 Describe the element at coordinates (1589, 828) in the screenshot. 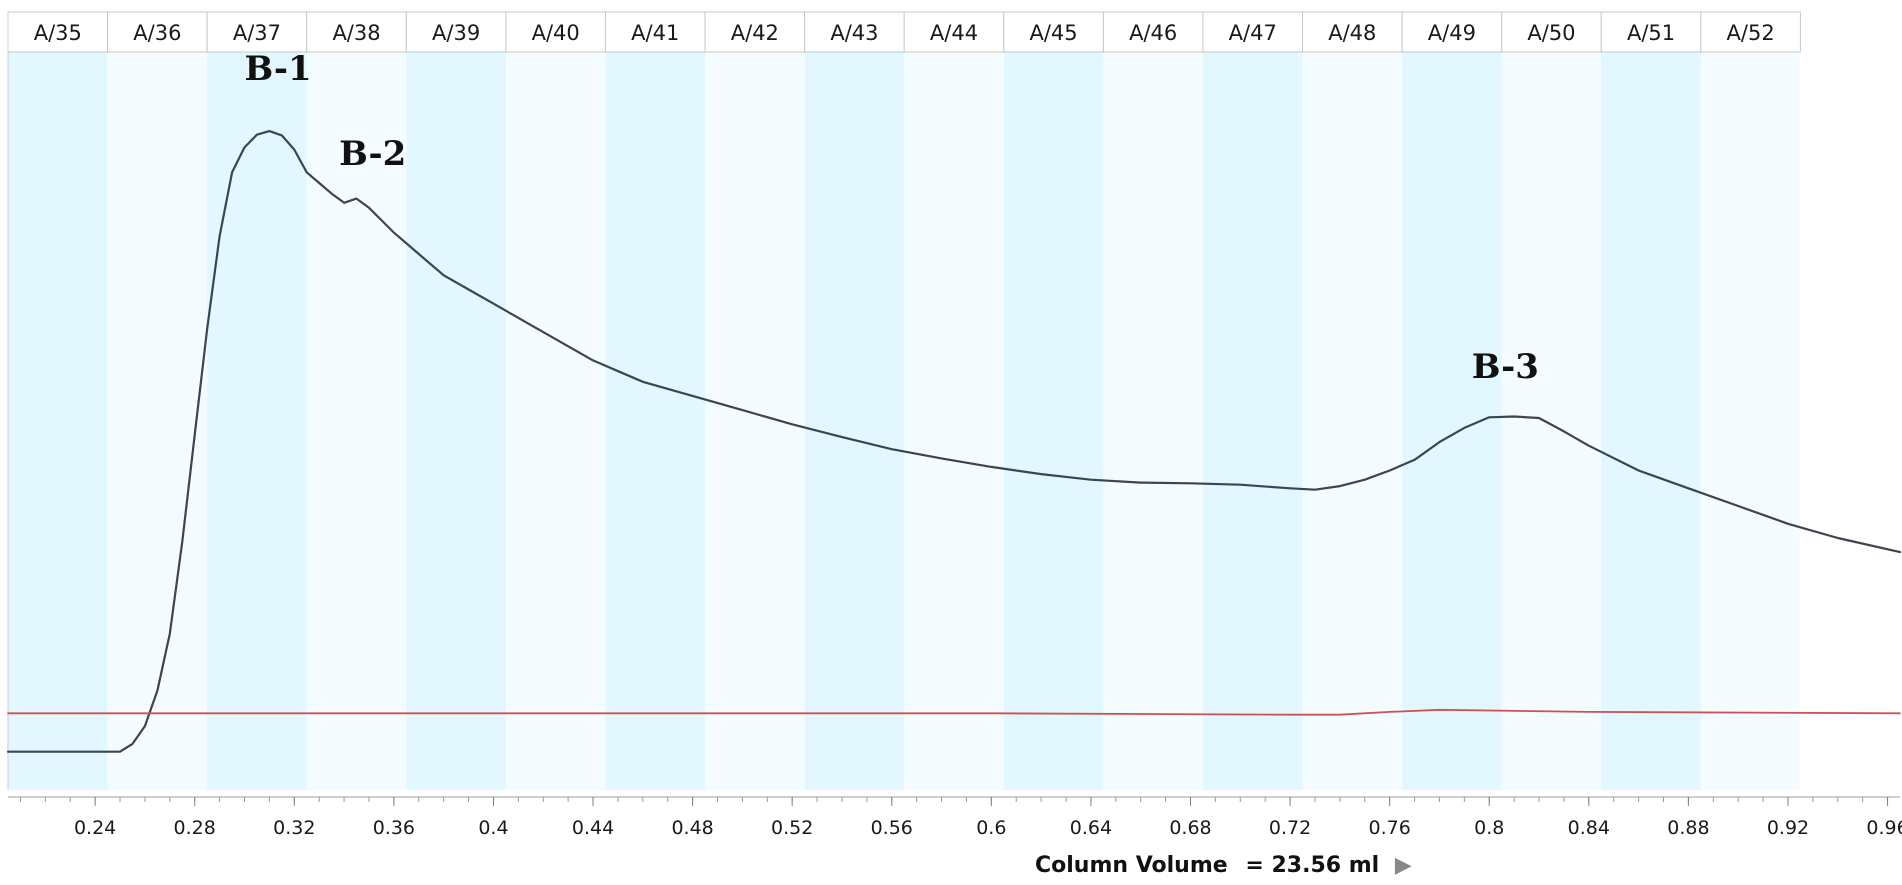

I see `x-tick-label: 0.84` at that location.